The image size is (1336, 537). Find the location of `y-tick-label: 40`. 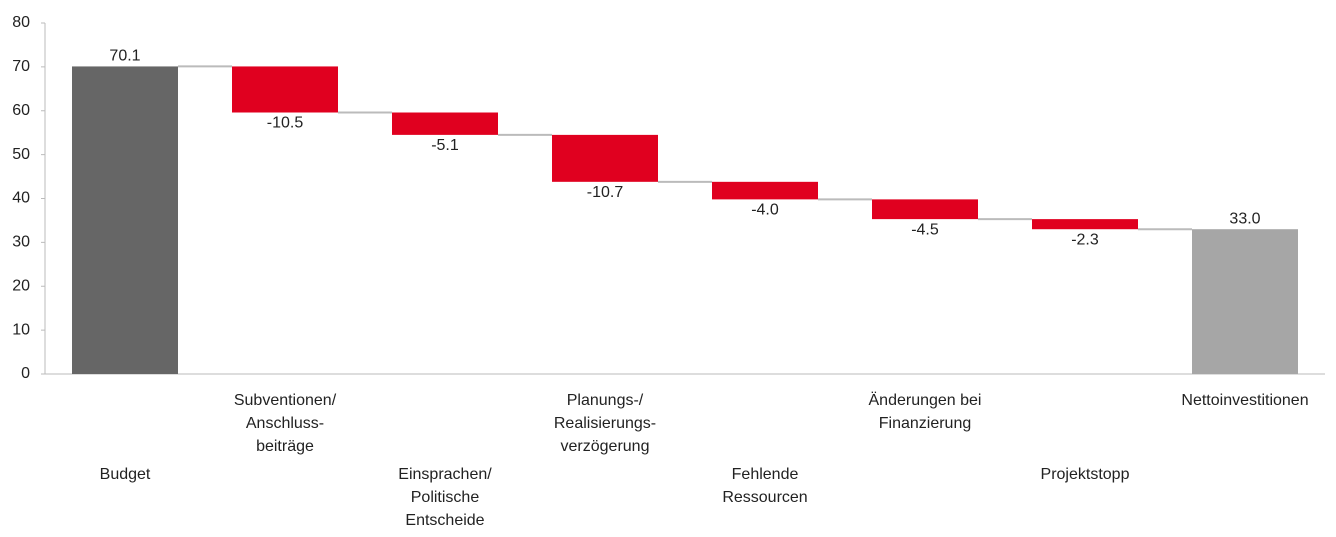

y-tick-label: 40 is located at coordinates (21, 198).